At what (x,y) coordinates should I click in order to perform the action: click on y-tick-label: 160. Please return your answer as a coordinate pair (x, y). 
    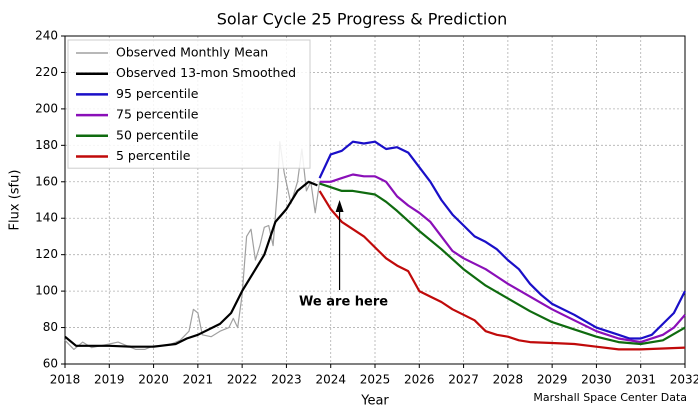
    Looking at the image, I should click on (46, 181).